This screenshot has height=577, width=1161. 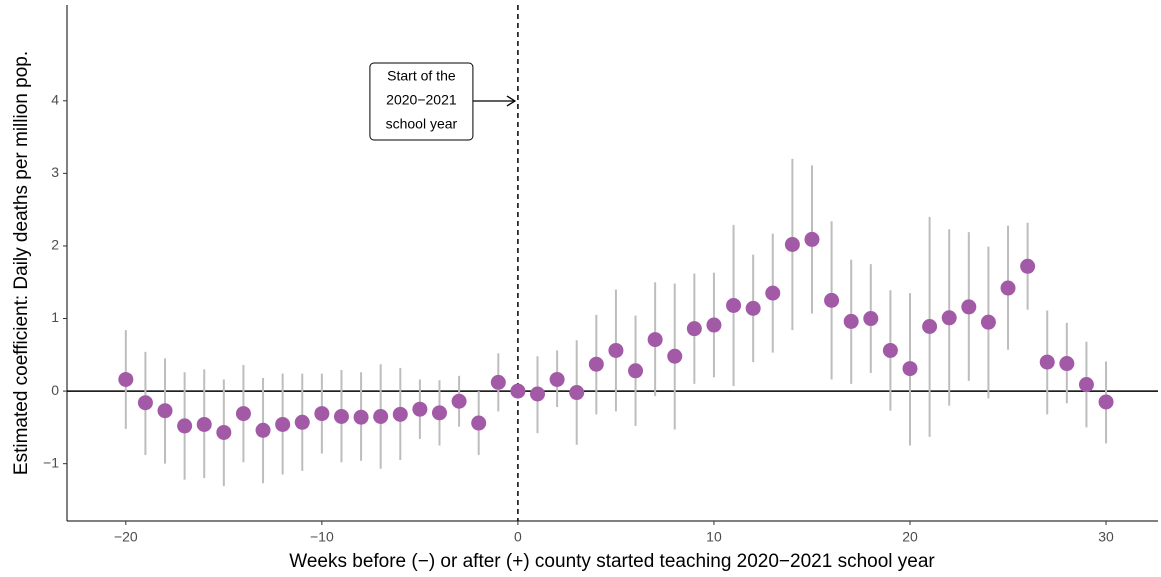 What do you see at coordinates (55, 245) in the screenshot?
I see `y-tick-label: 2` at bounding box center [55, 245].